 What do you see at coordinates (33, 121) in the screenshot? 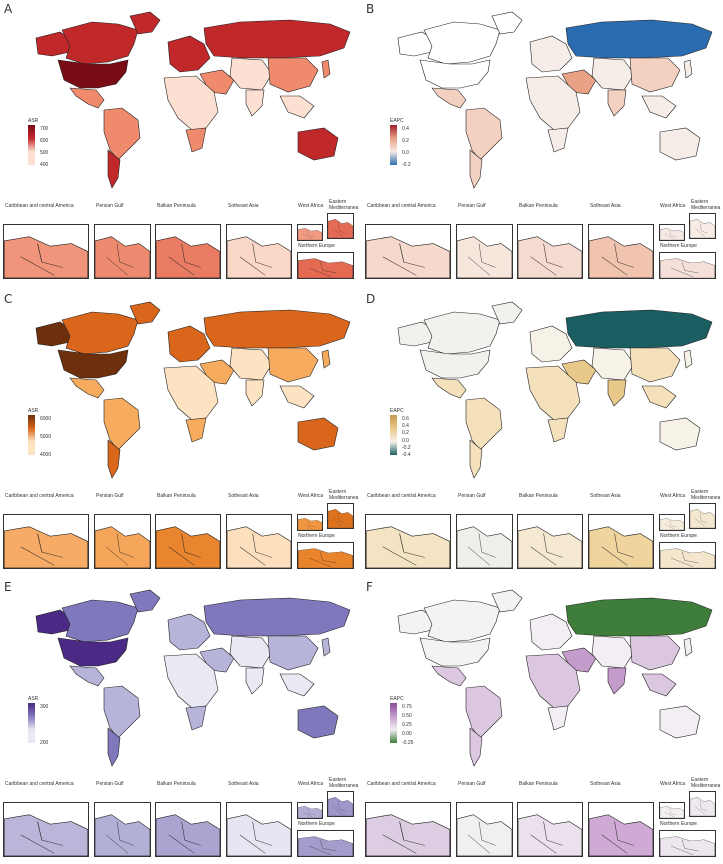
I see `legend-title: ASR` at bounding box center [33, 121].